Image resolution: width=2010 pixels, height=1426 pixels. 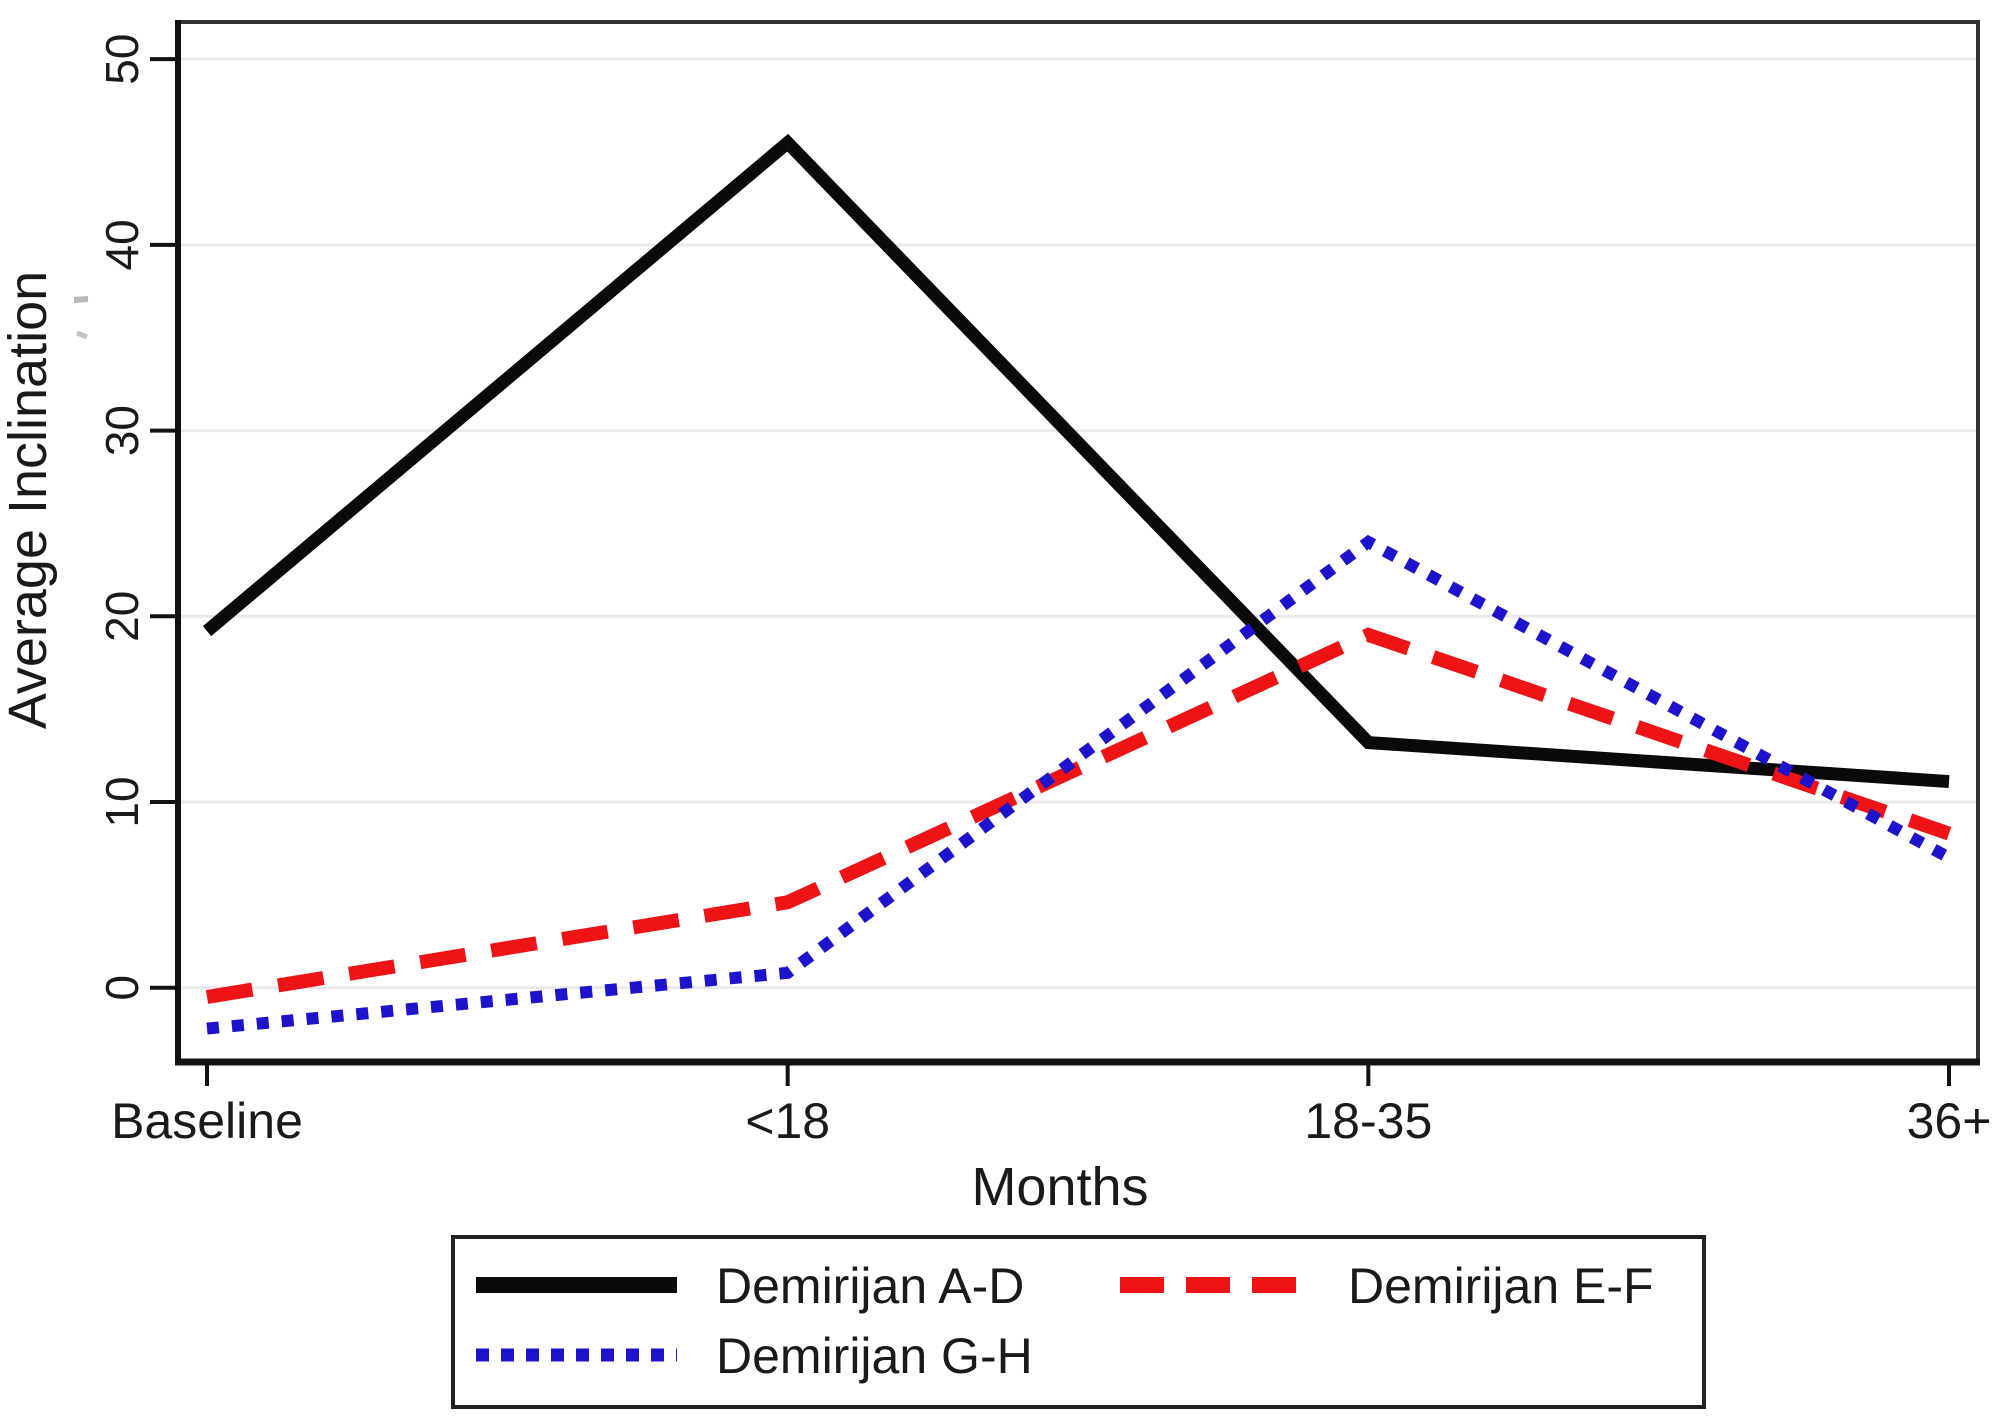 I want to click on y-axis-title: Average Inclination, so click(x=29, y=500).